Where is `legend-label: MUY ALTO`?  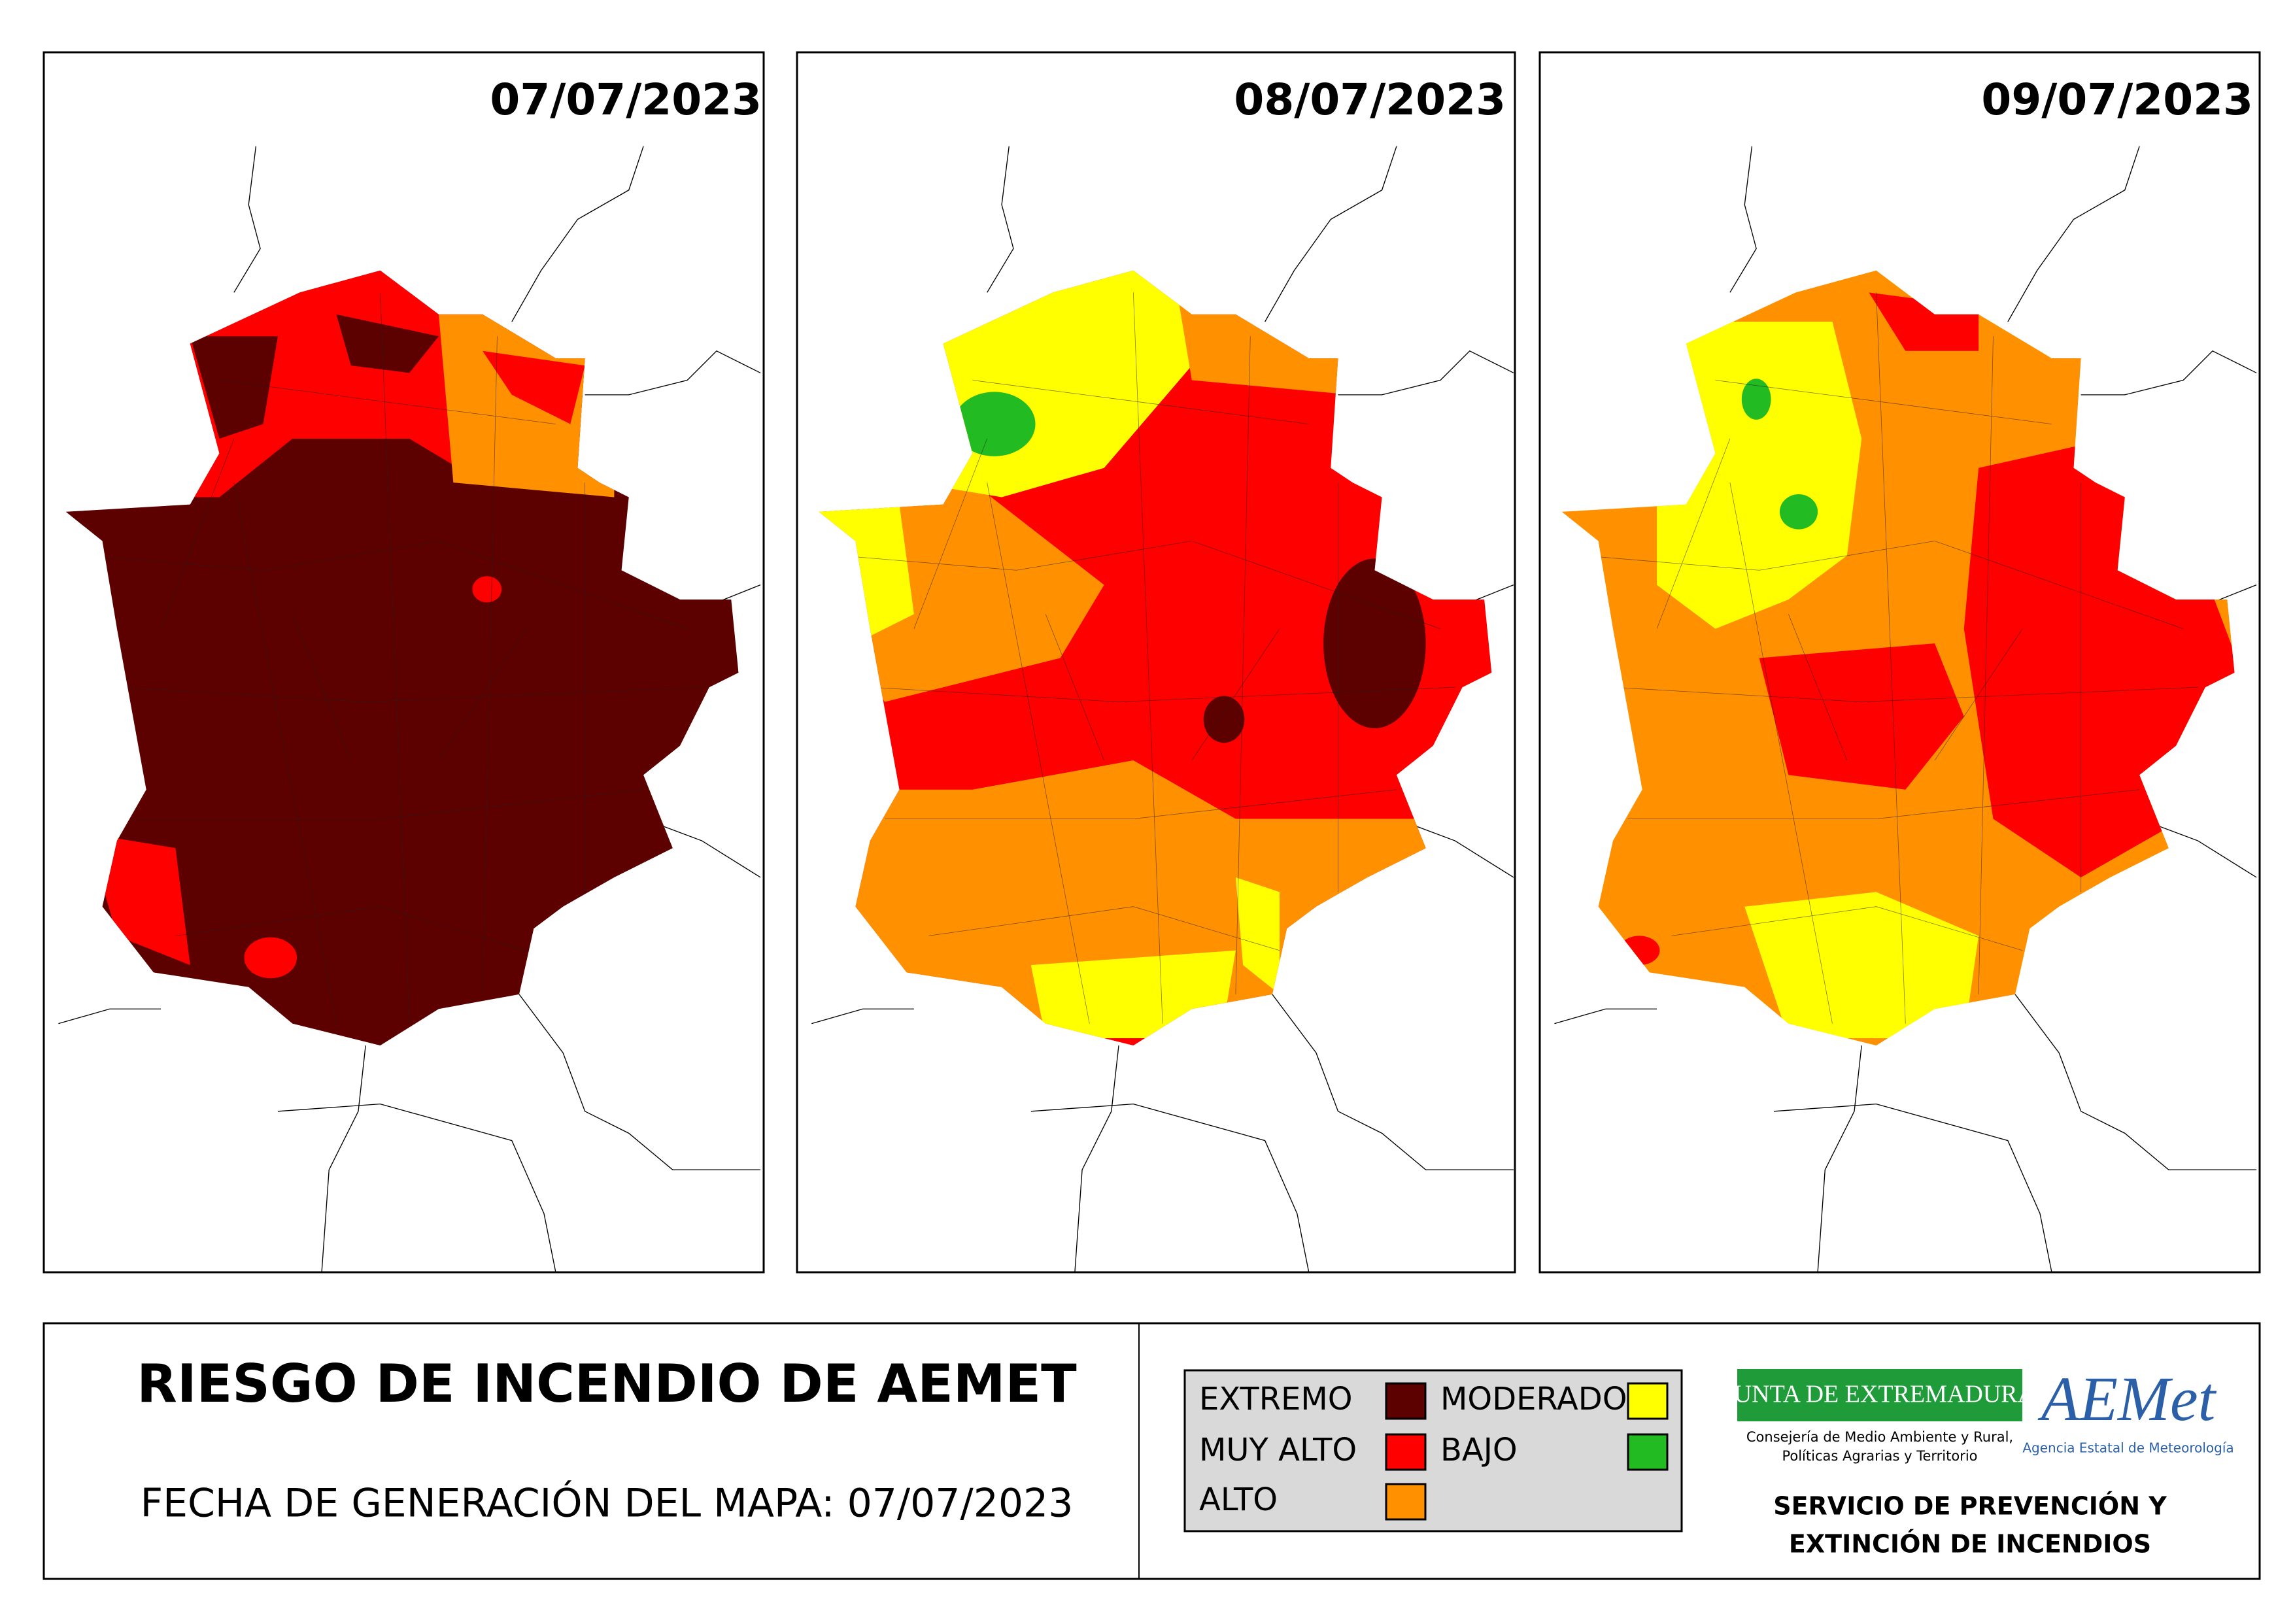 legend-label: MUY ALTO is located at coordinates (1278, 1450).